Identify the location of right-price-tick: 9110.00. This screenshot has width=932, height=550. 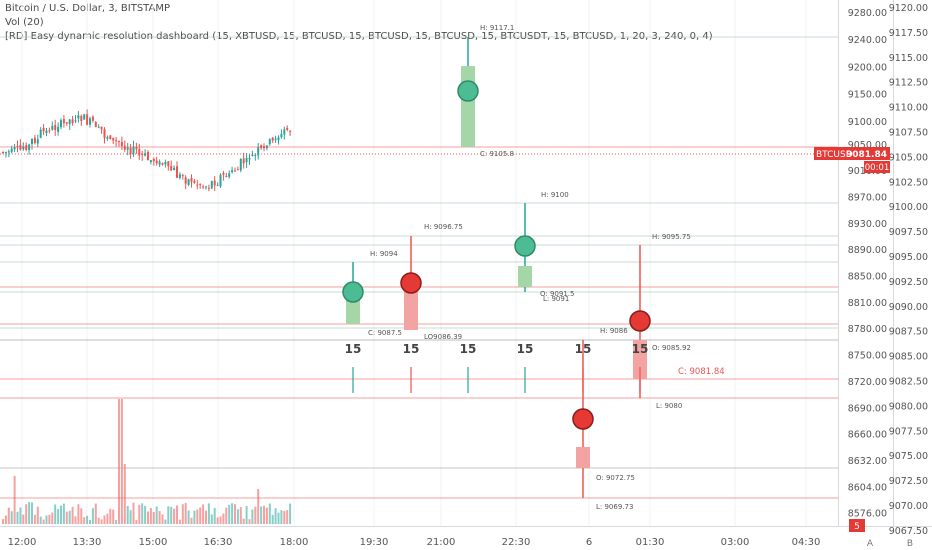
(908, 108).